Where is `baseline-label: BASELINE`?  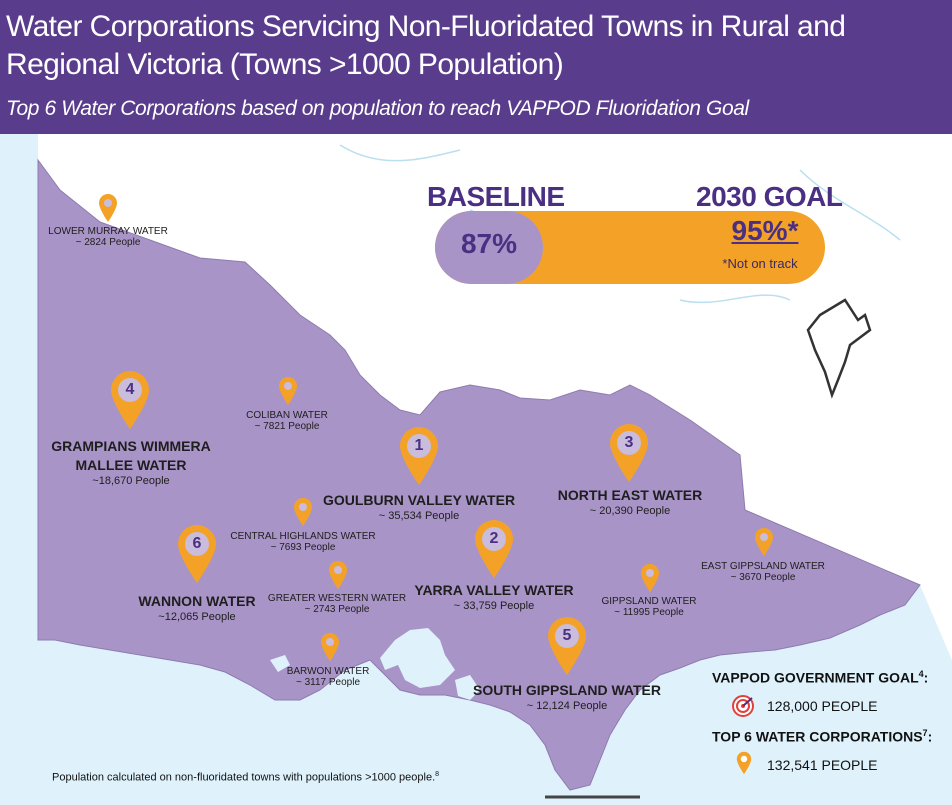
baseline-label: BASELINE is located at coordinates (496, 196).